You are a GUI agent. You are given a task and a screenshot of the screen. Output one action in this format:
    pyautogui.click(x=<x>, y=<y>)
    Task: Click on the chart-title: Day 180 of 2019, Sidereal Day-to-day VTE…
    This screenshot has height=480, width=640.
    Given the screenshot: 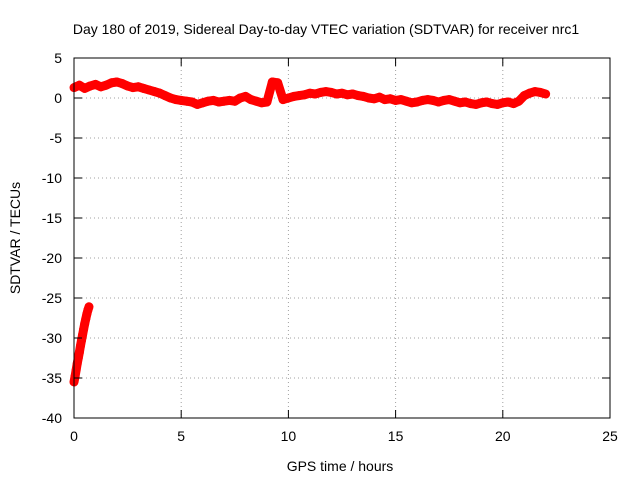 What is the action you would take?
    pyautogui.click(x=326, y=29)
    